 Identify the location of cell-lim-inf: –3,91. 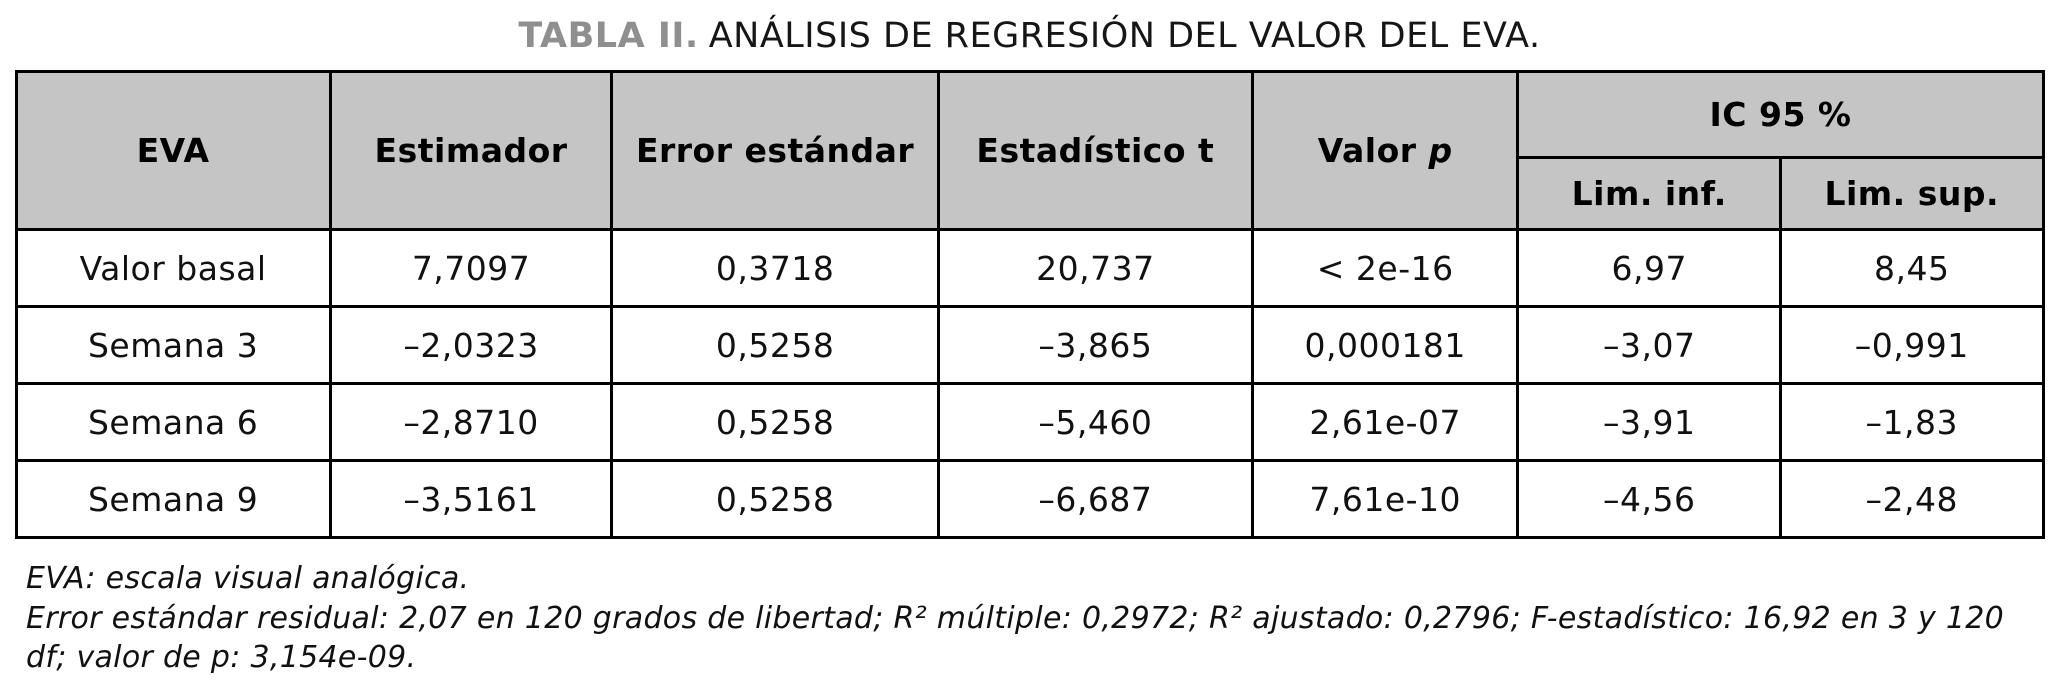
(1649, 422).